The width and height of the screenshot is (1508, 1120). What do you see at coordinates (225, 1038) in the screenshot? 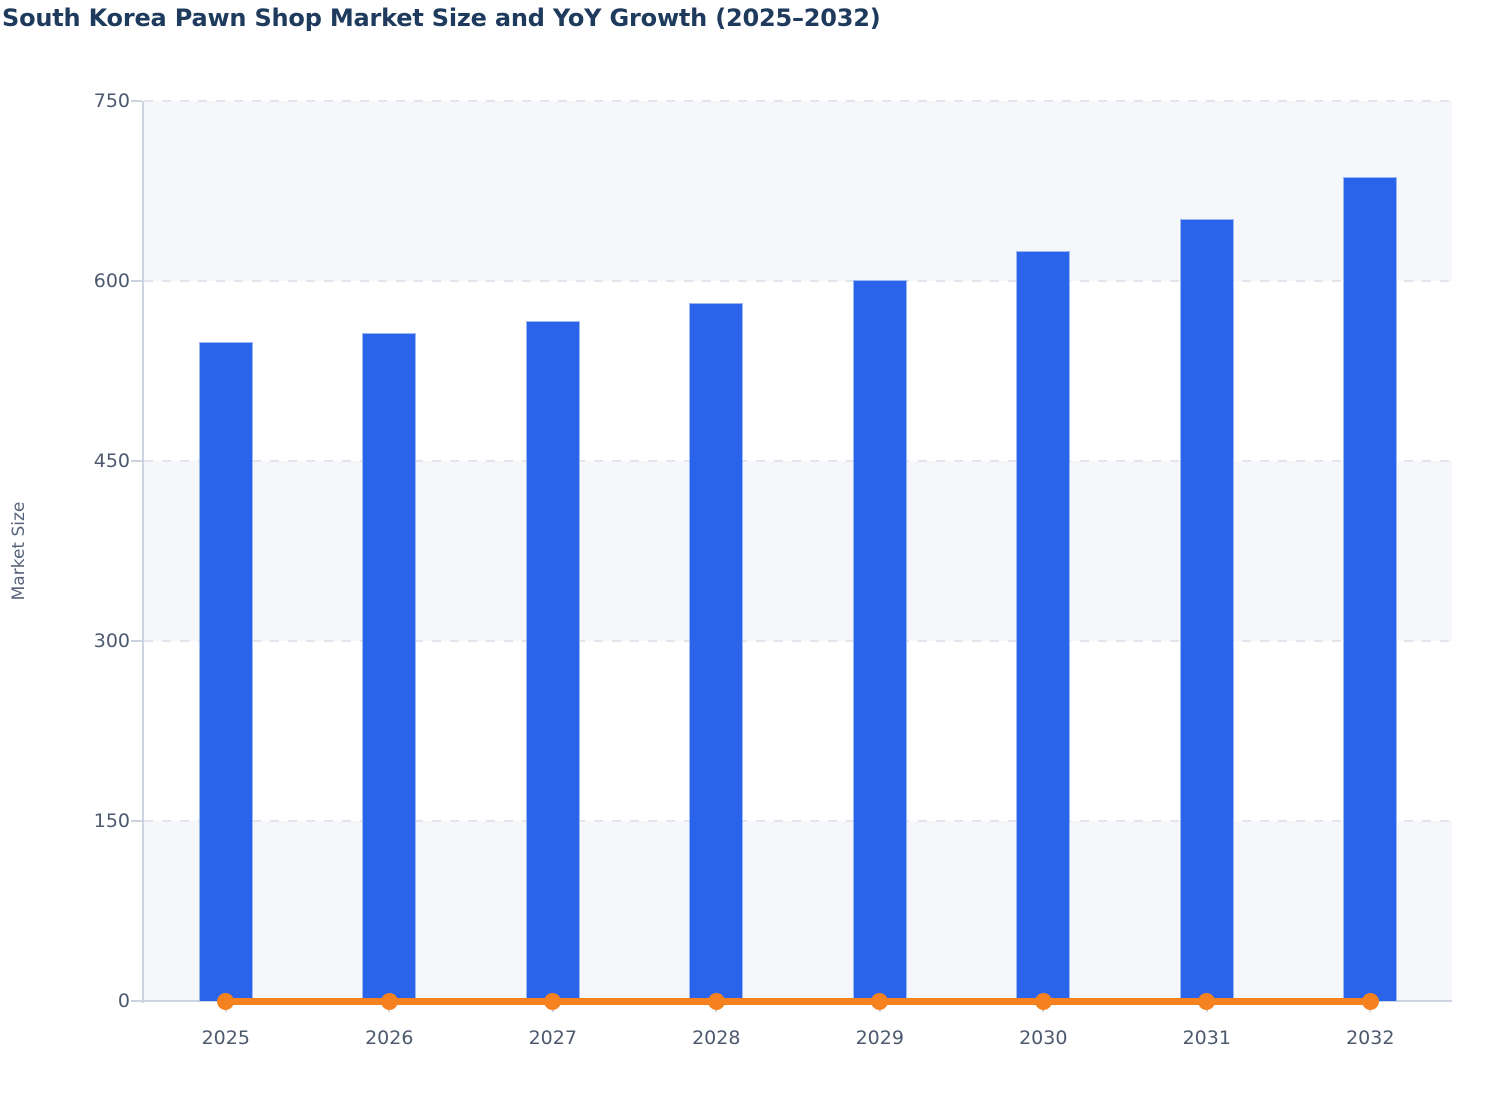
I see `x-tick-label: 2025` at bounding box center [225, 1038].